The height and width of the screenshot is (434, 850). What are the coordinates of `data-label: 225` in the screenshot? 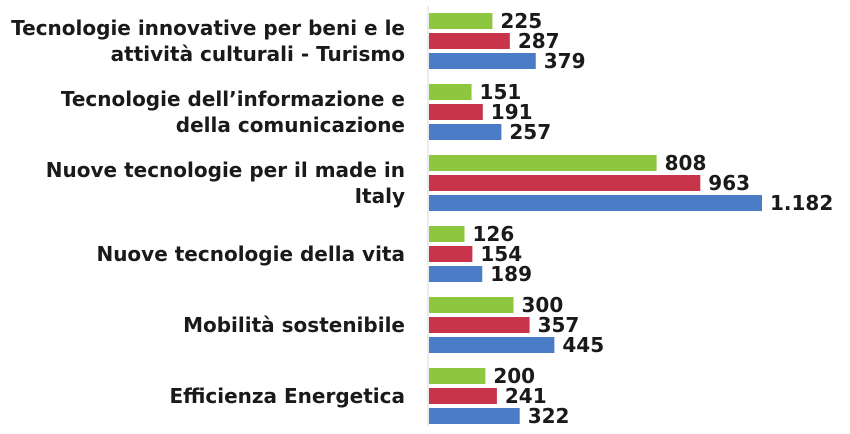 It's located at (521, 21).